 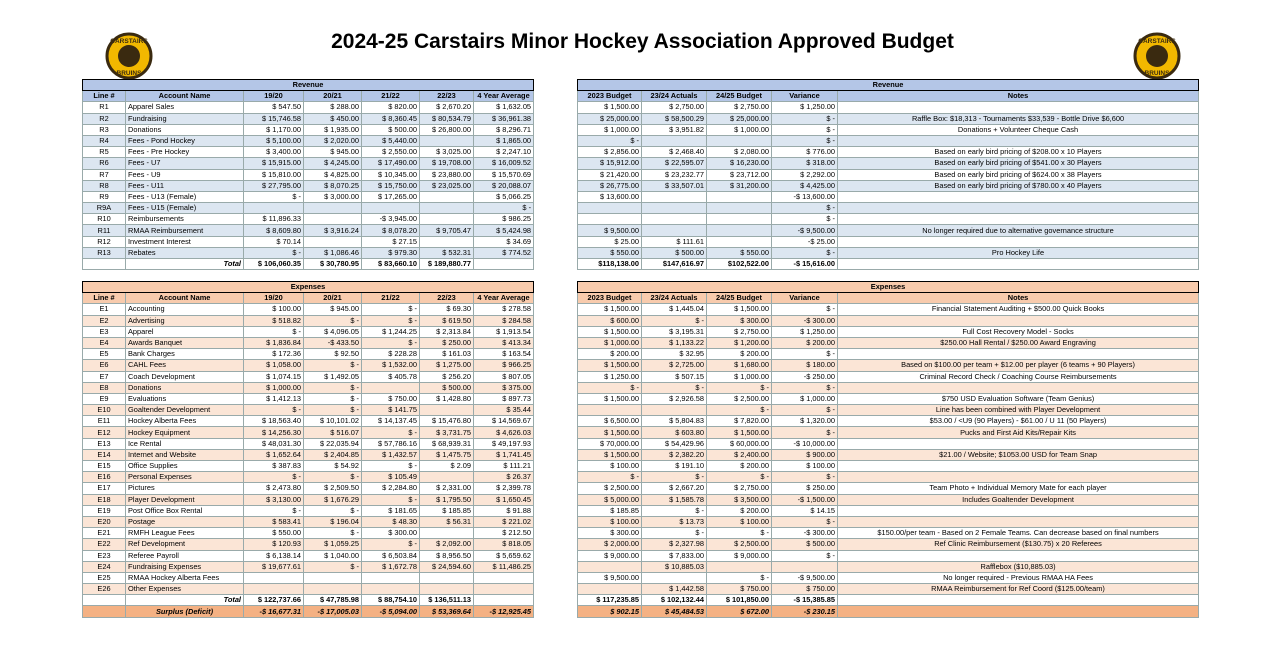 I want to click on cell: E23, so click(x=104, y=555).